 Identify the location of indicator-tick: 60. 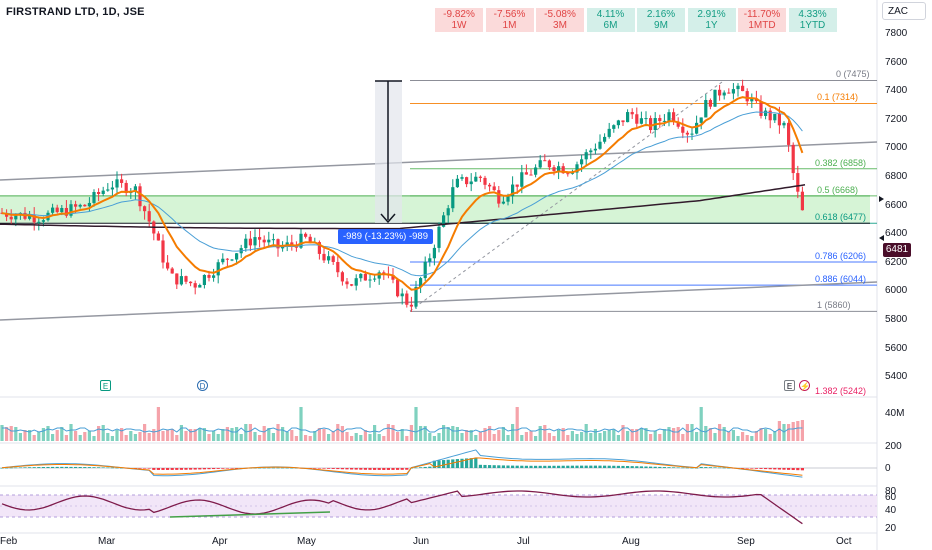
(891, 497).